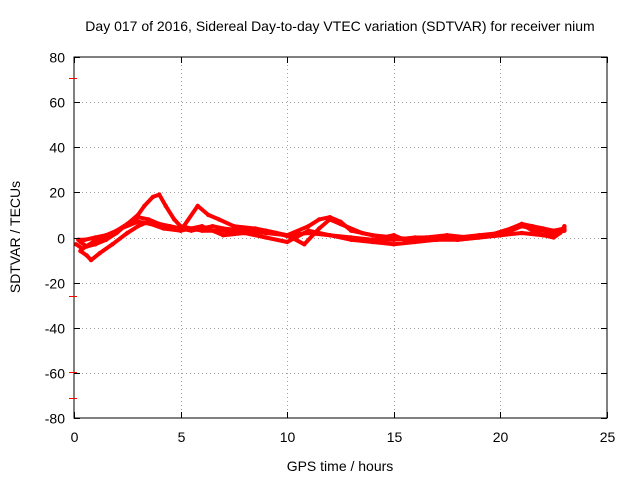  What do you see at coordinates (57, 103) in the screenshot?
I see `y-tick-label: 60` at bounding box center [57, 103].